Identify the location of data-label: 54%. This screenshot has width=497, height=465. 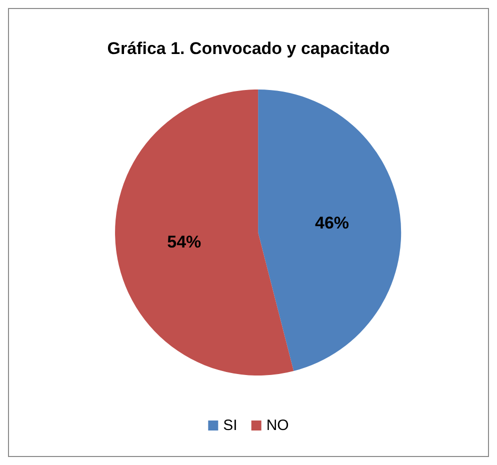
(184, 242).